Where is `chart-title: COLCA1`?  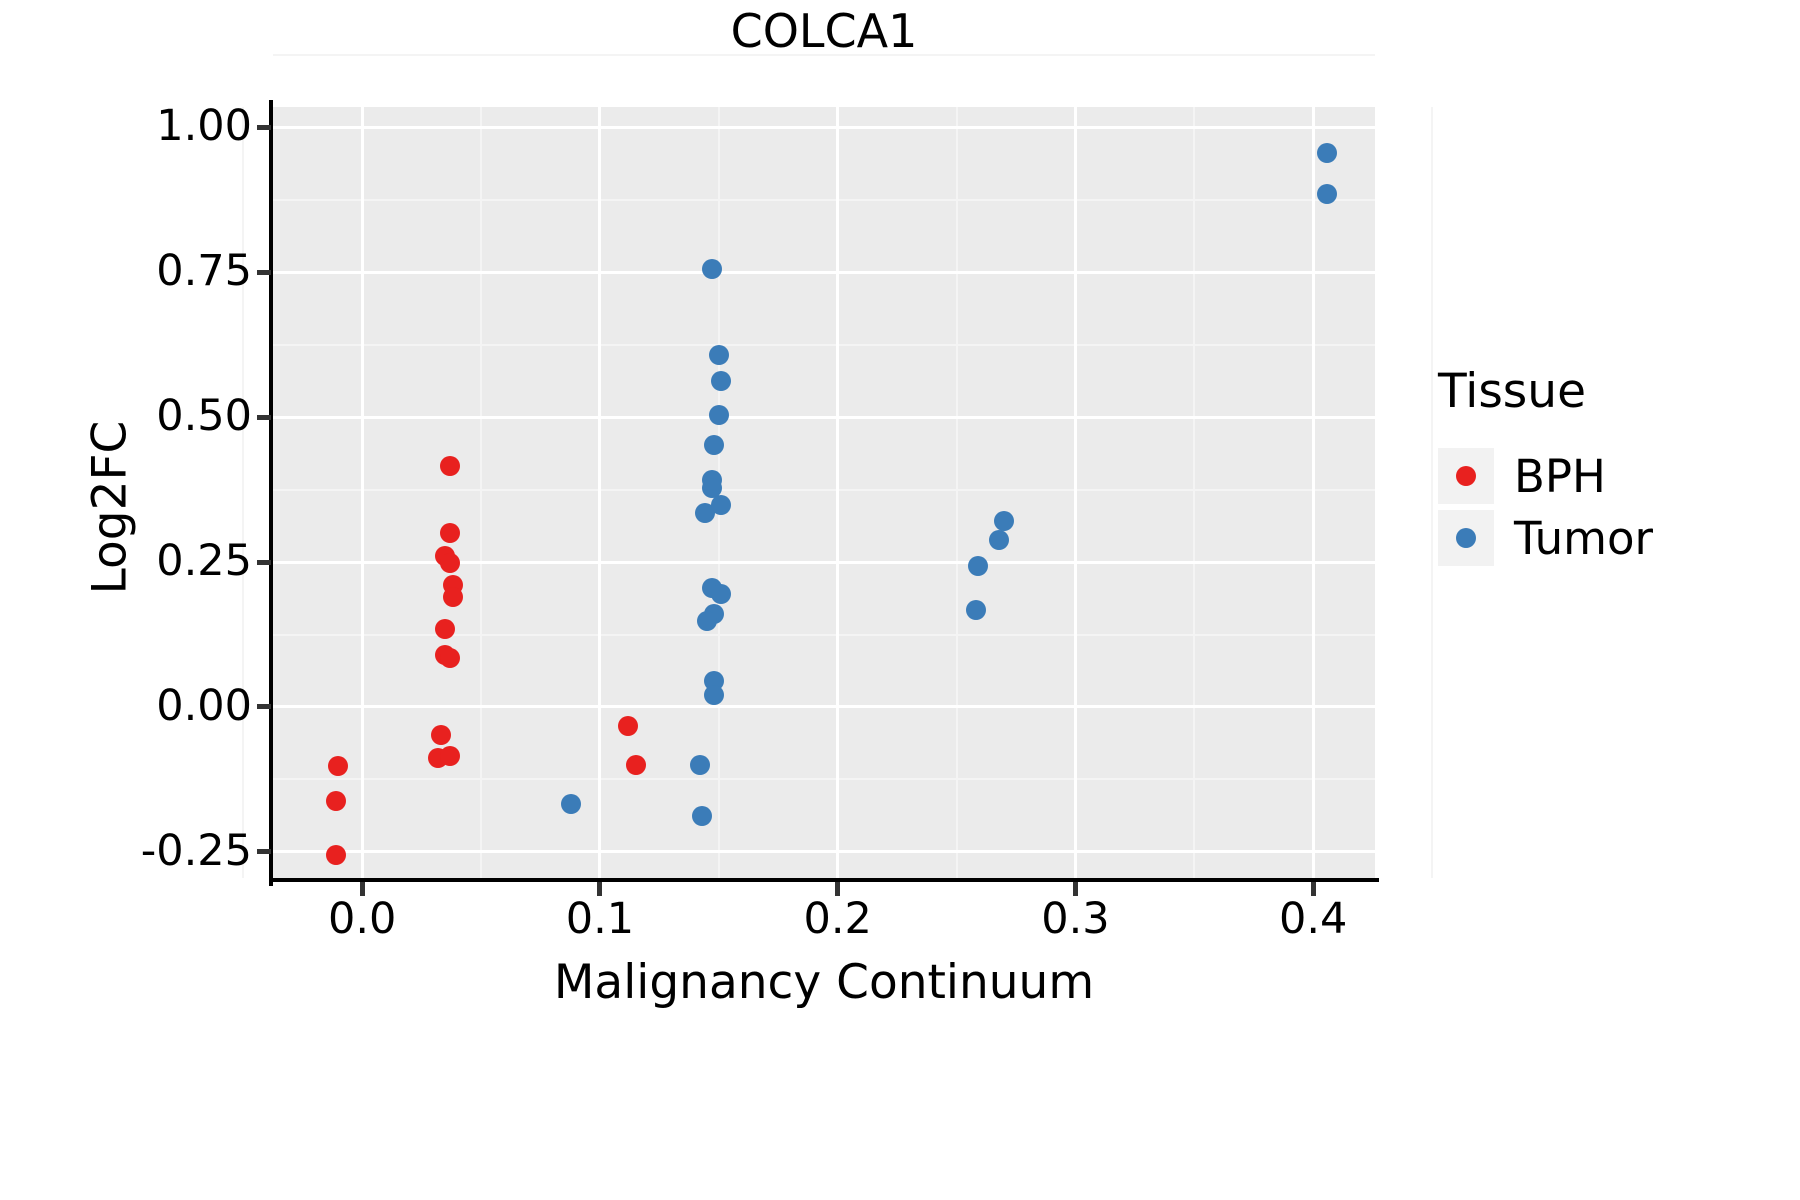 chart-title: COLCA1 is located at coordinates (824, 31).